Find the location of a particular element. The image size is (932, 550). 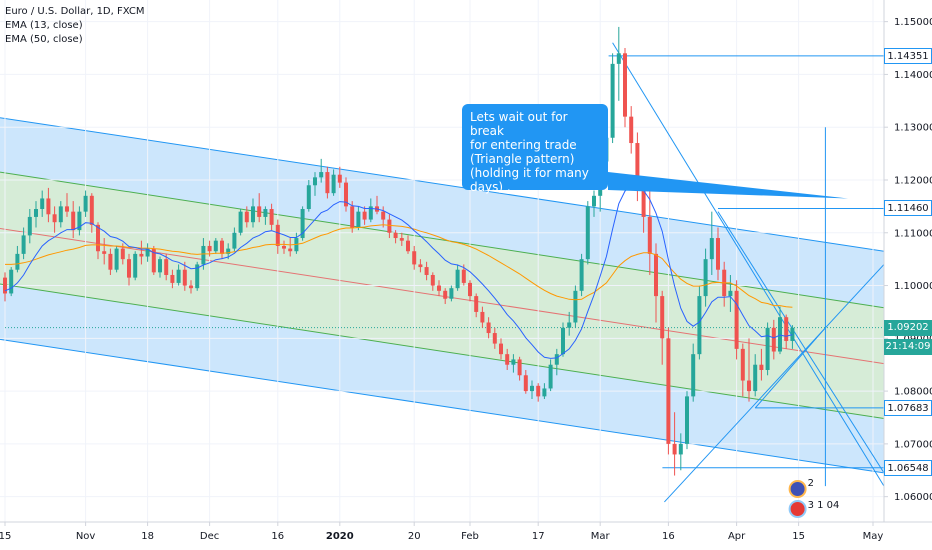

time-tick-label: 16 is located at coordinates (277, 536).